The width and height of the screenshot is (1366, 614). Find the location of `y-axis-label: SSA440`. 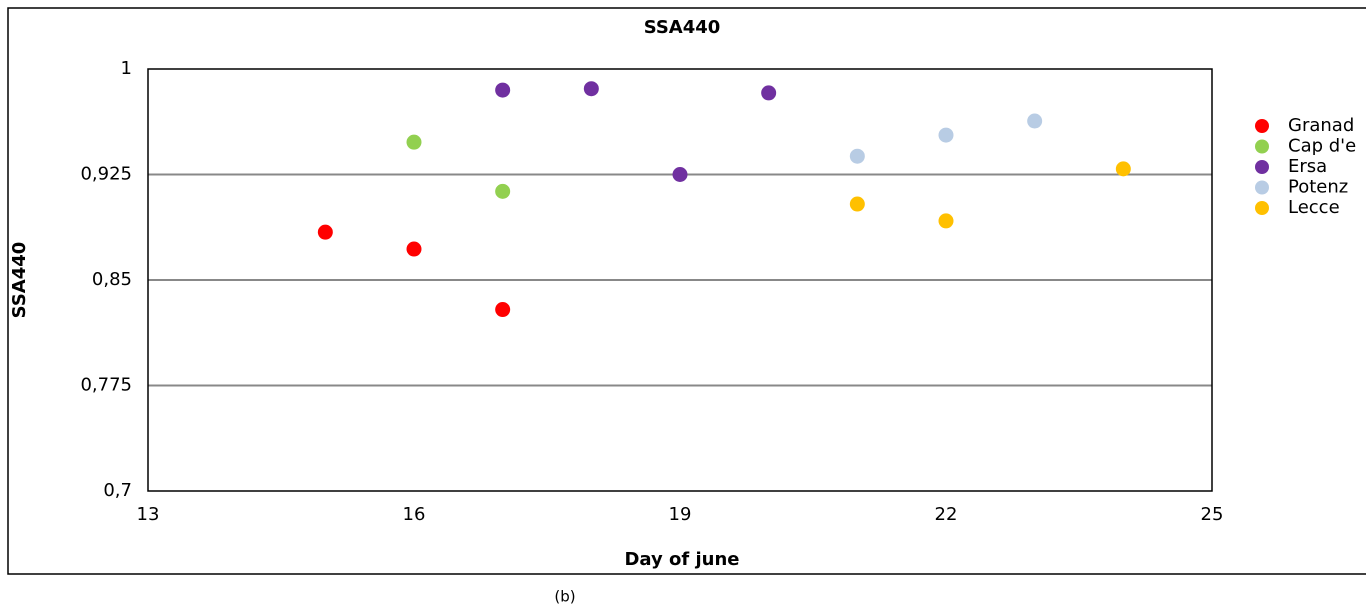

y-axis-label: SSA440 is located at coordinates (19, 280).